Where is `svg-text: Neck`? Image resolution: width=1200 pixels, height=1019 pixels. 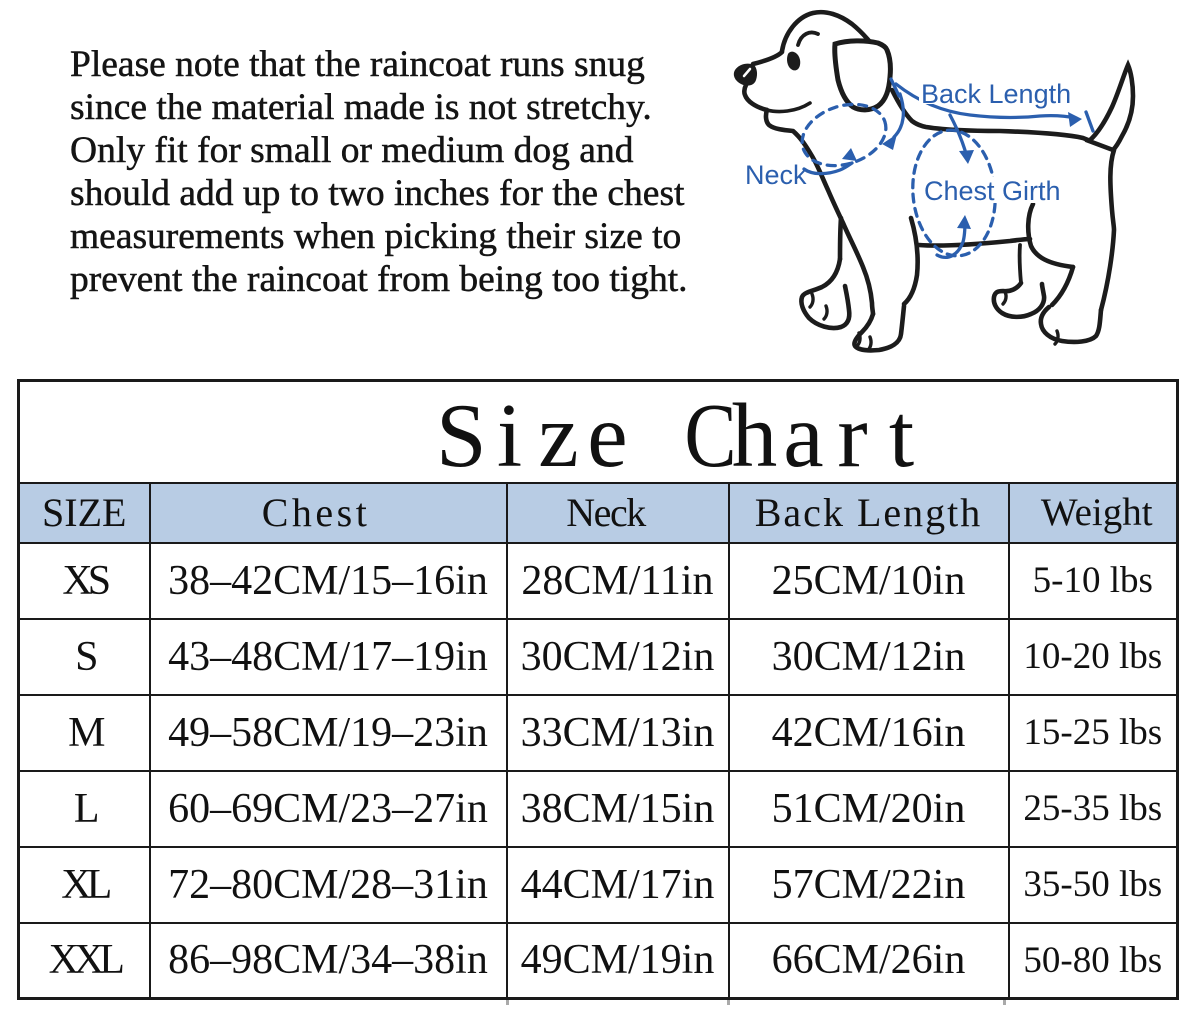
svg-text: Neck is located at coordinates (776, 175).